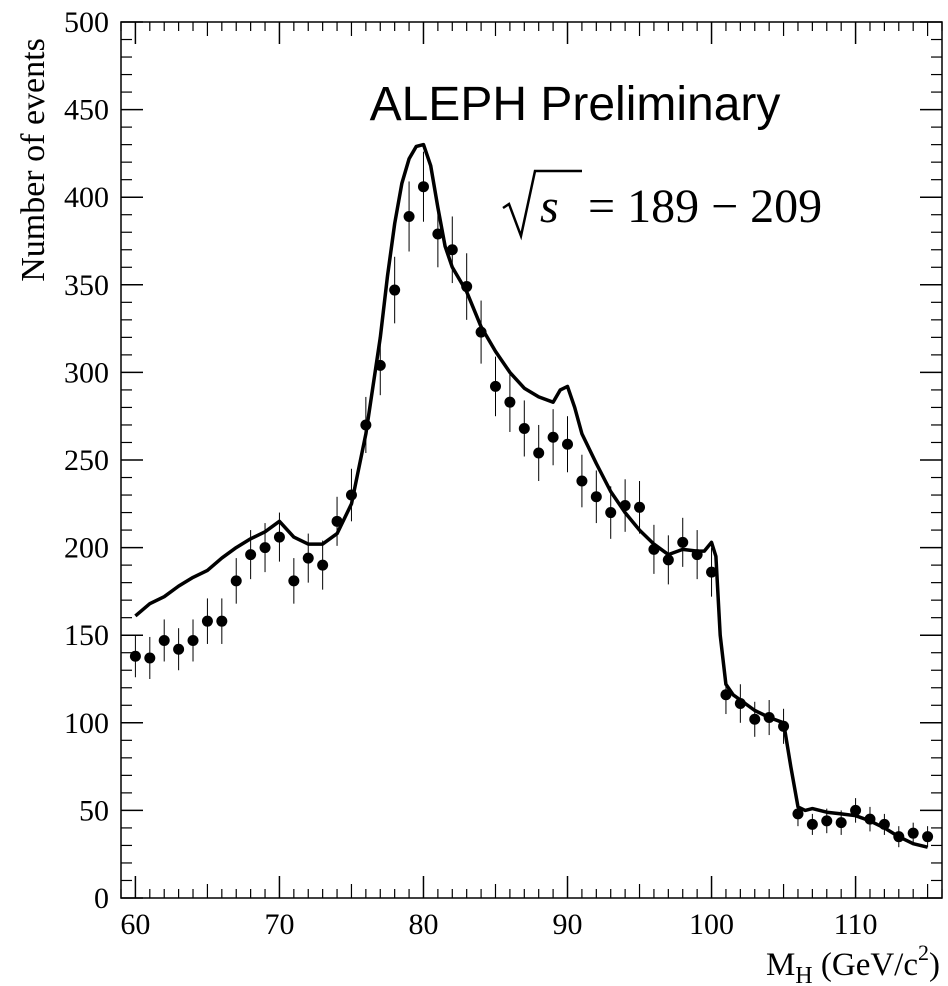  I want to click on chart-title: ALEPH Preliminary, so click(575, 104).